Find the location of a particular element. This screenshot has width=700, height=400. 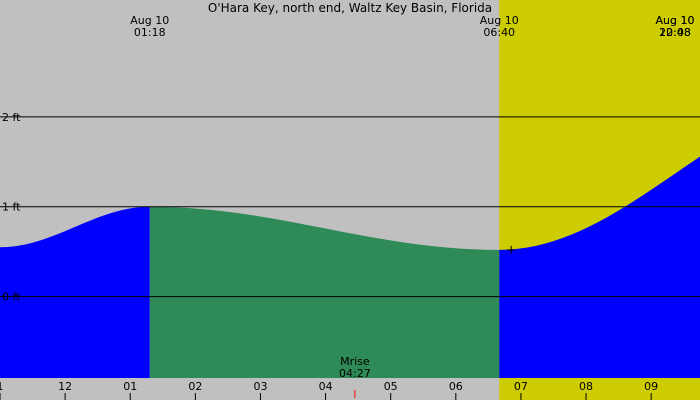

x-tick-label: 03 is located at coordinates (260, 386).